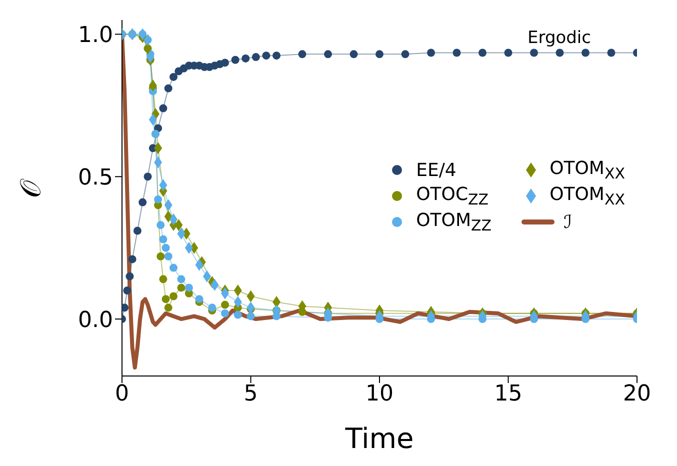 Image resolution: width=677 pixels, height=466 pixels. Describe the element at coordinates (122, 394) in the screenshot. I see `x-tick-label: 0` at that location.